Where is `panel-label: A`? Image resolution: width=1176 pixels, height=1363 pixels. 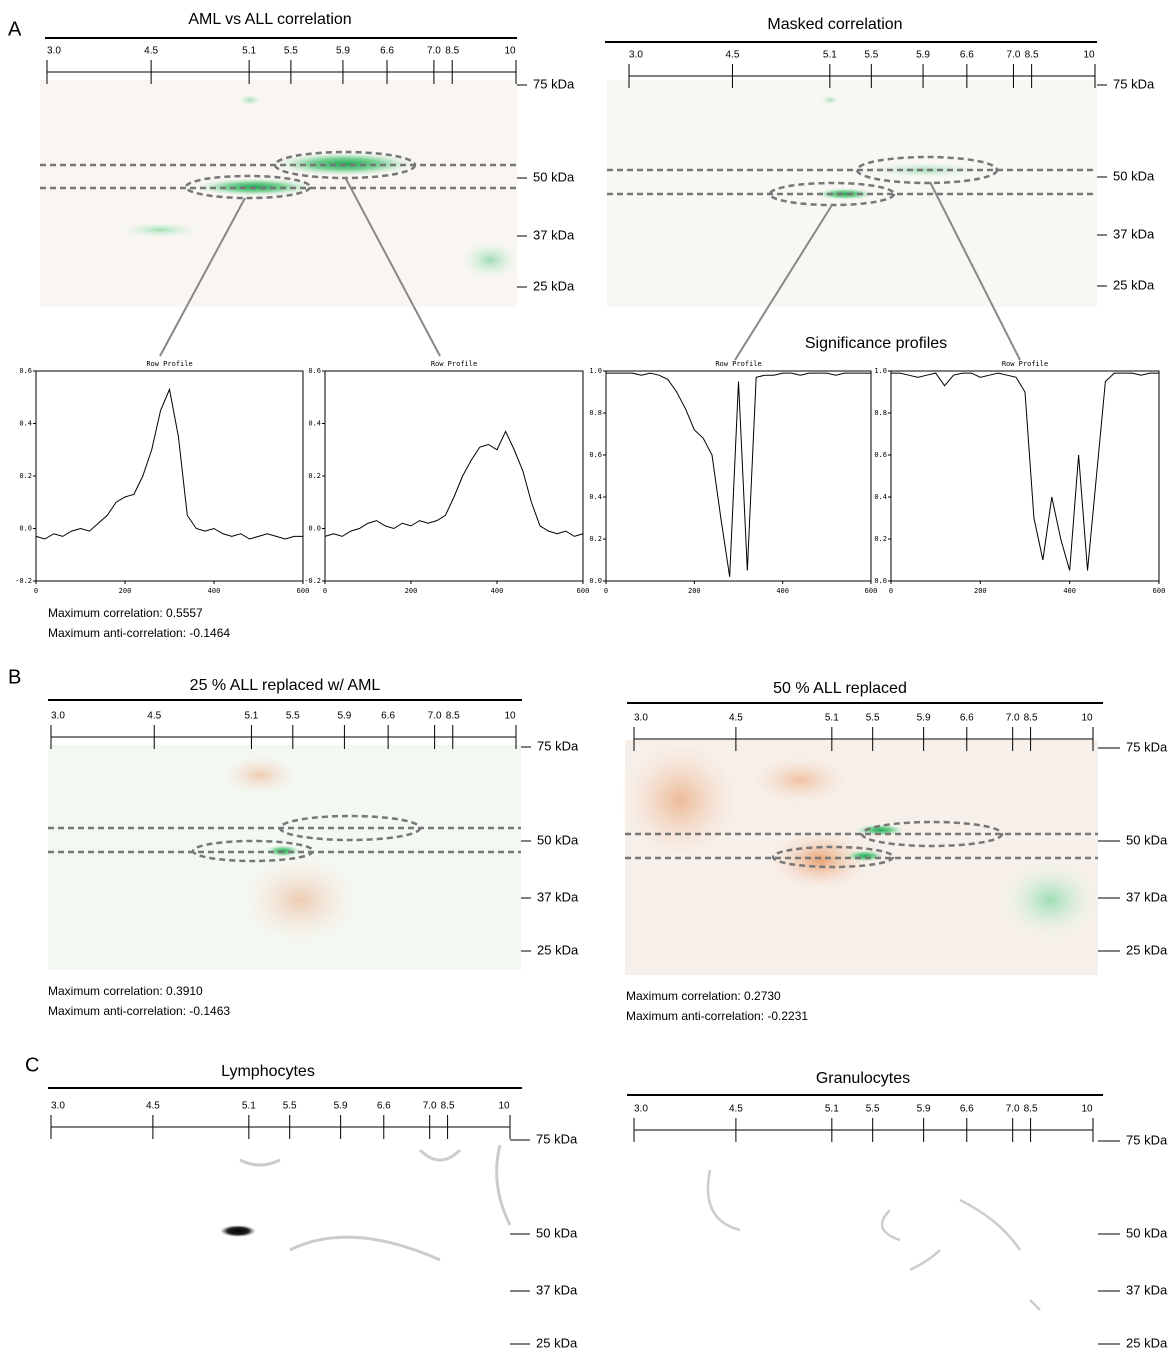
panel-label: A is located at coordinates (15, 29).